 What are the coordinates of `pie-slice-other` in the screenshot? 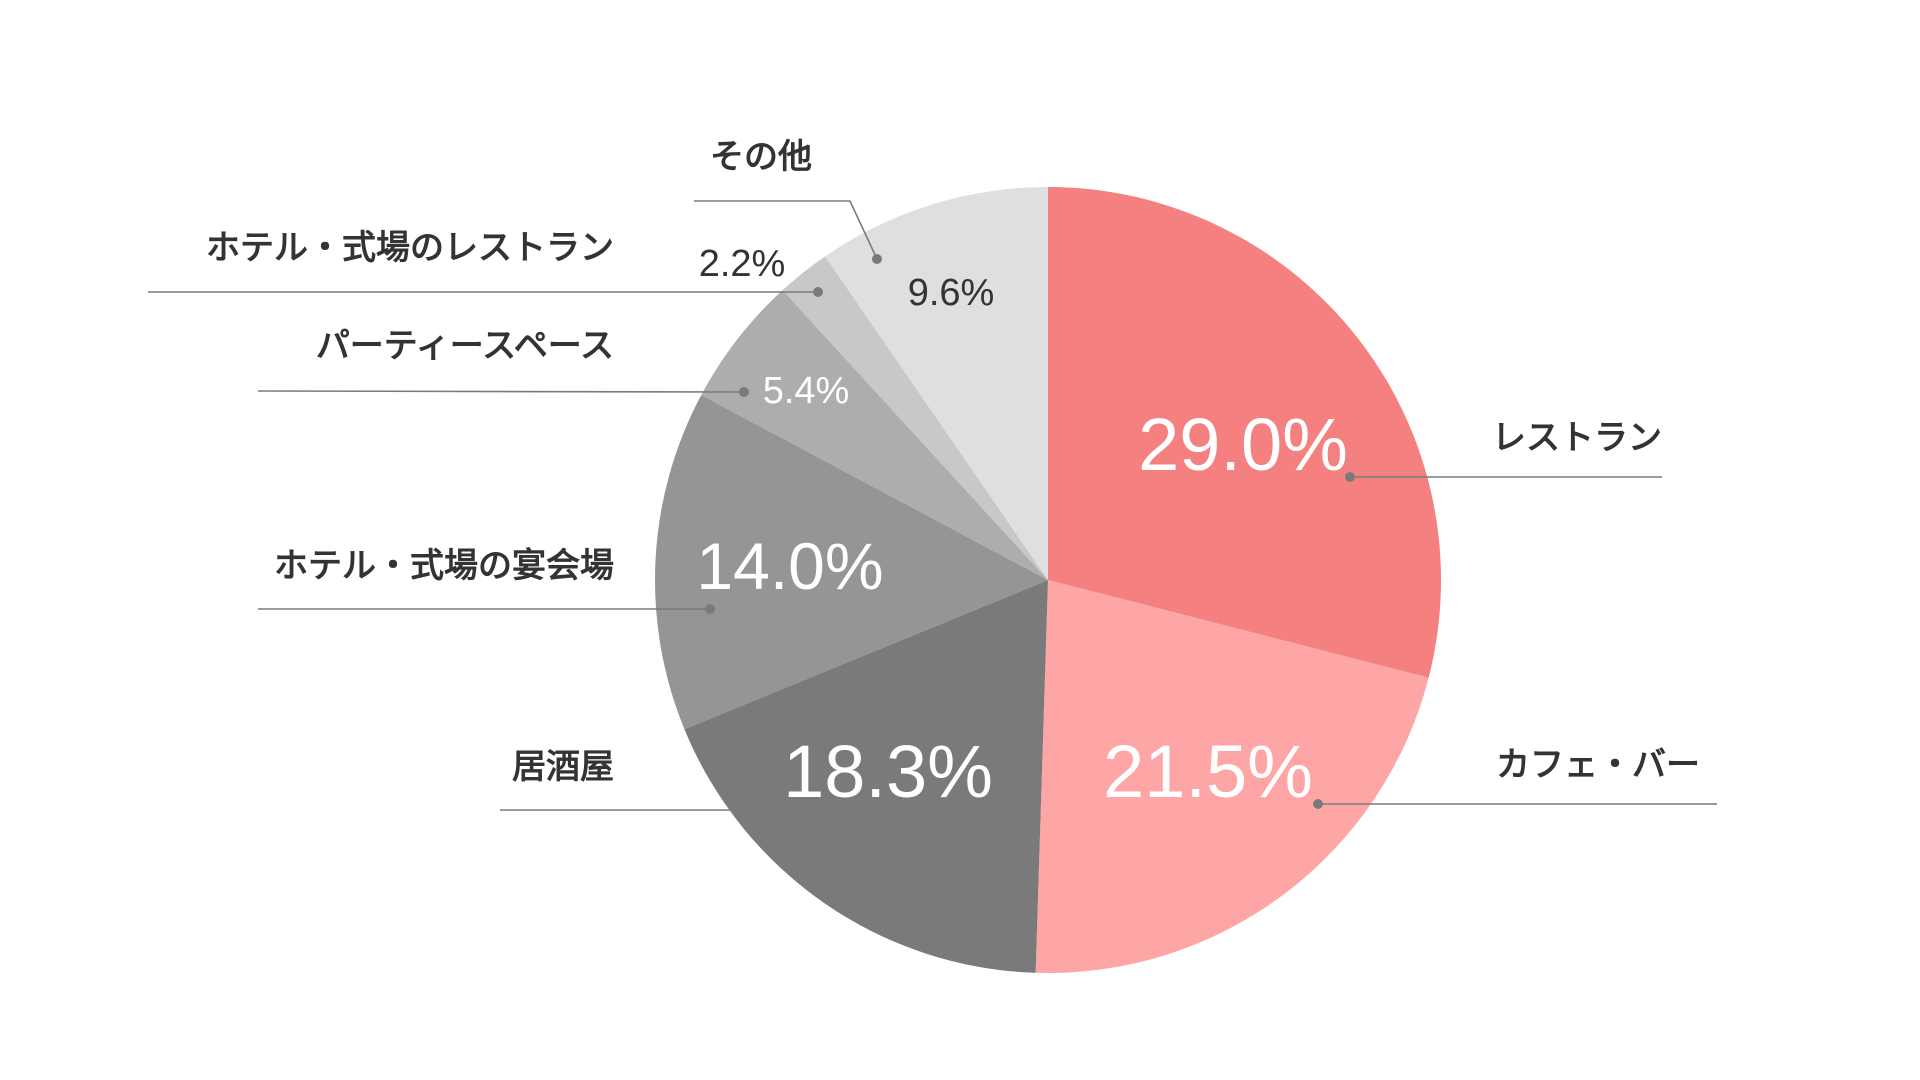 It's located at (936, 383).